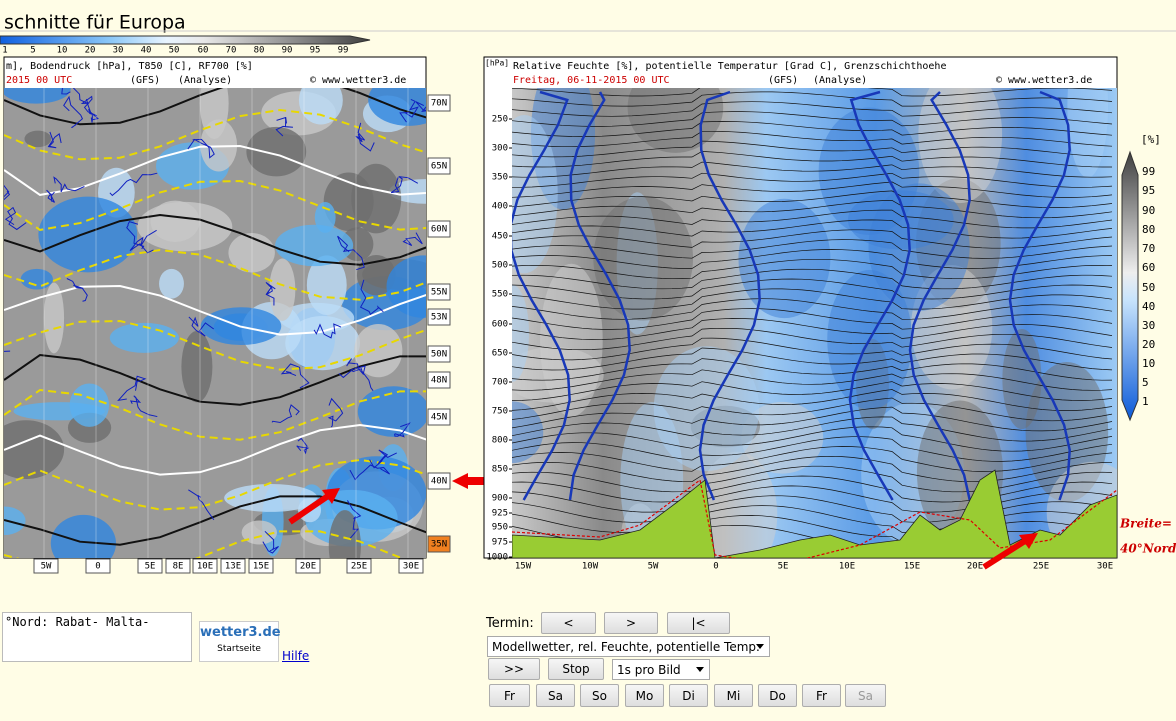 Image resolution: width=1176 pixels, height=721 pixels. Describe the element at coordinates (146, 51) in the screenshot. I see `scale-label: 40` at that location.